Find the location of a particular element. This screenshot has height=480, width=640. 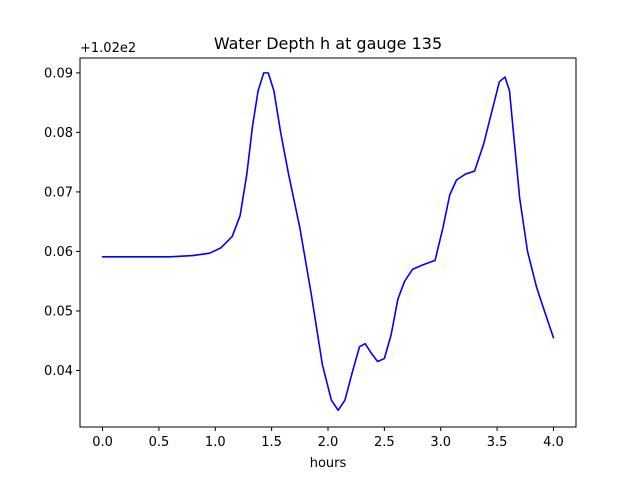

x-tick-label: 4.0 is located at coordinates (553, 442).